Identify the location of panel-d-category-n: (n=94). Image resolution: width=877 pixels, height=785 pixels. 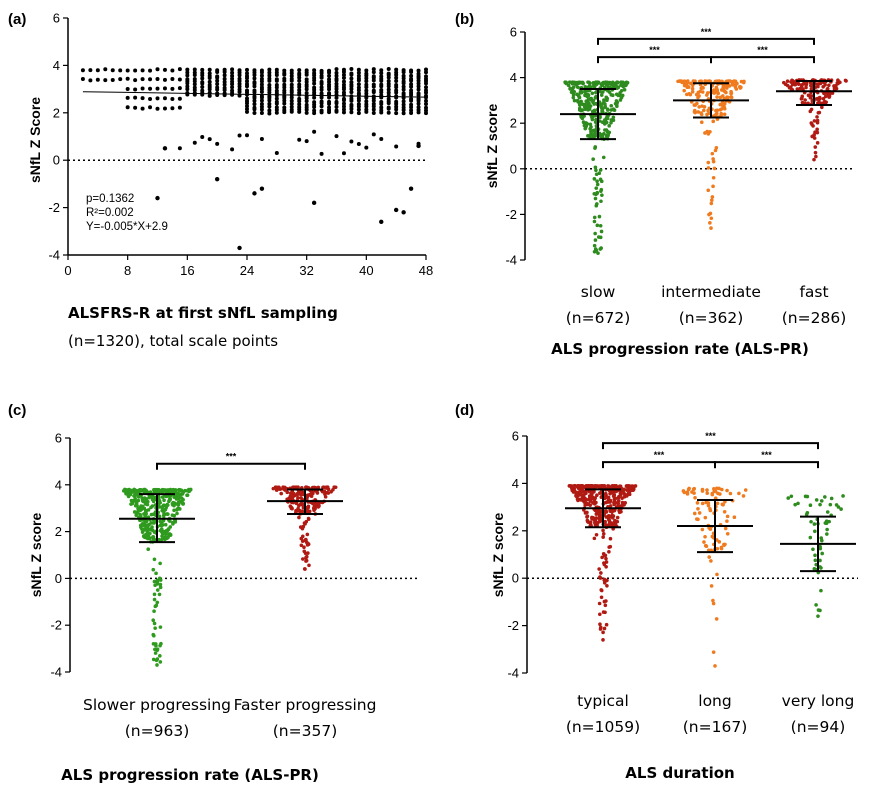
(818, 727).